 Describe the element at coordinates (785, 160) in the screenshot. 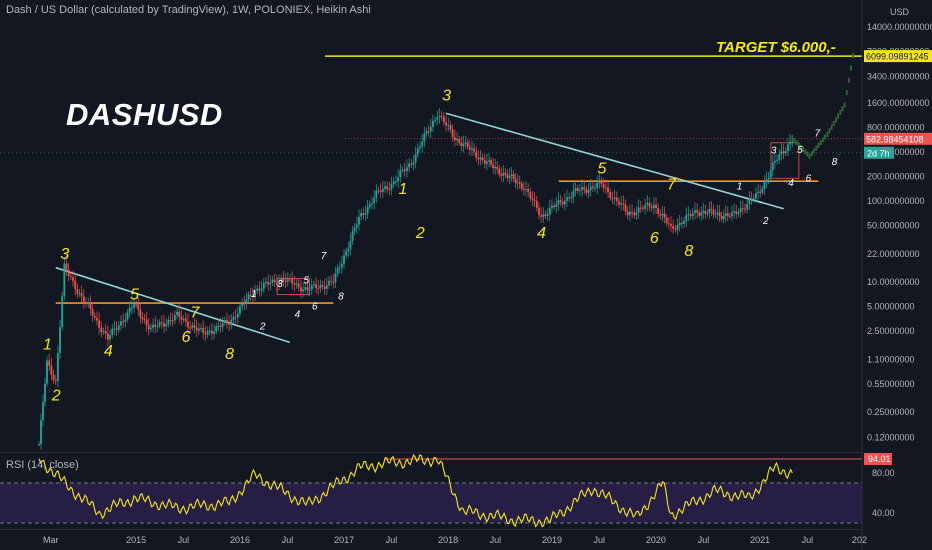

I see `wave-box` at that location.